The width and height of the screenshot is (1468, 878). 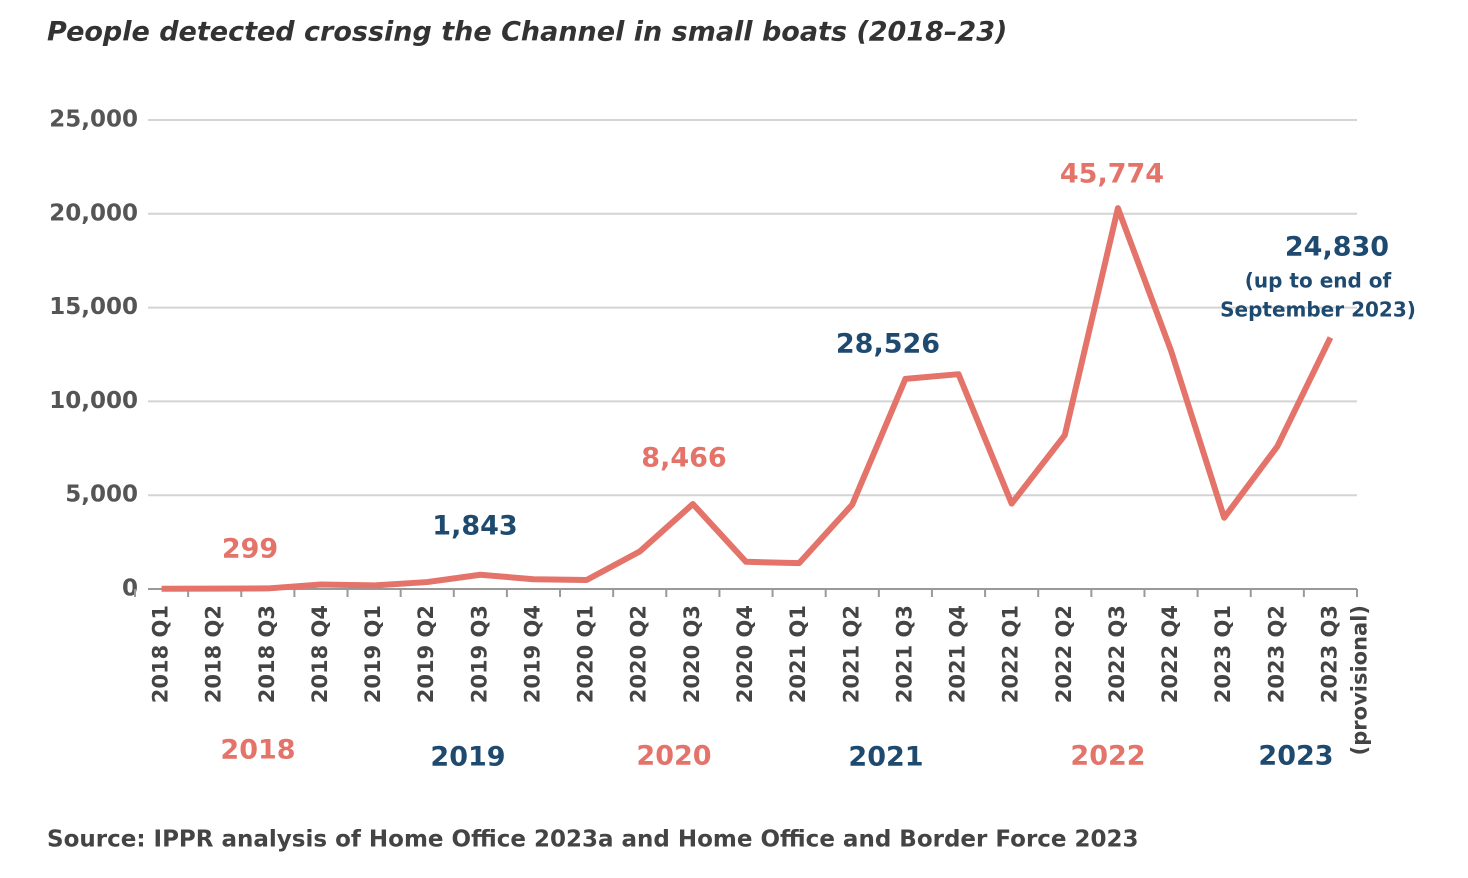 I want to click on x-tick-label: 2020 Q2, so click(x=639, y=654).